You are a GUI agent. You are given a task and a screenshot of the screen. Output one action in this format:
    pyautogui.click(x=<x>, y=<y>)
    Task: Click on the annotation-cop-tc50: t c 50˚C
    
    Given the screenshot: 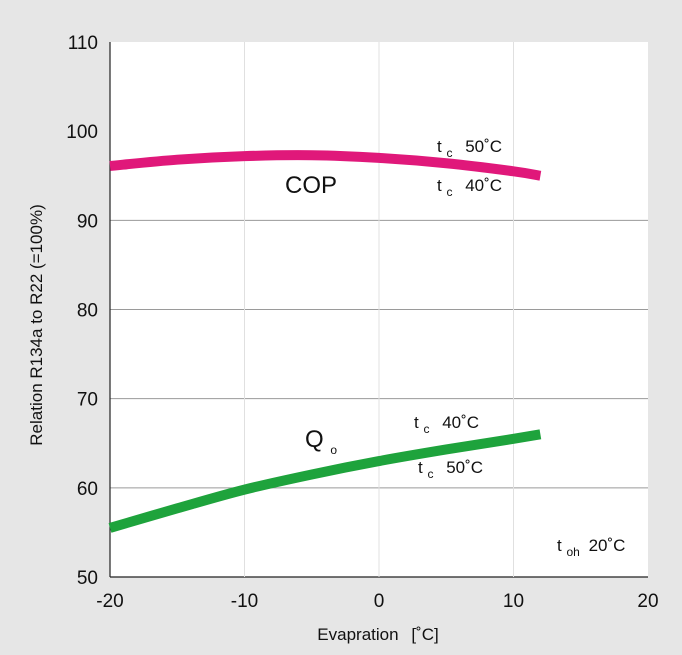 What is the action you would take?
    pyautogui.click(x=469, y=149)
    